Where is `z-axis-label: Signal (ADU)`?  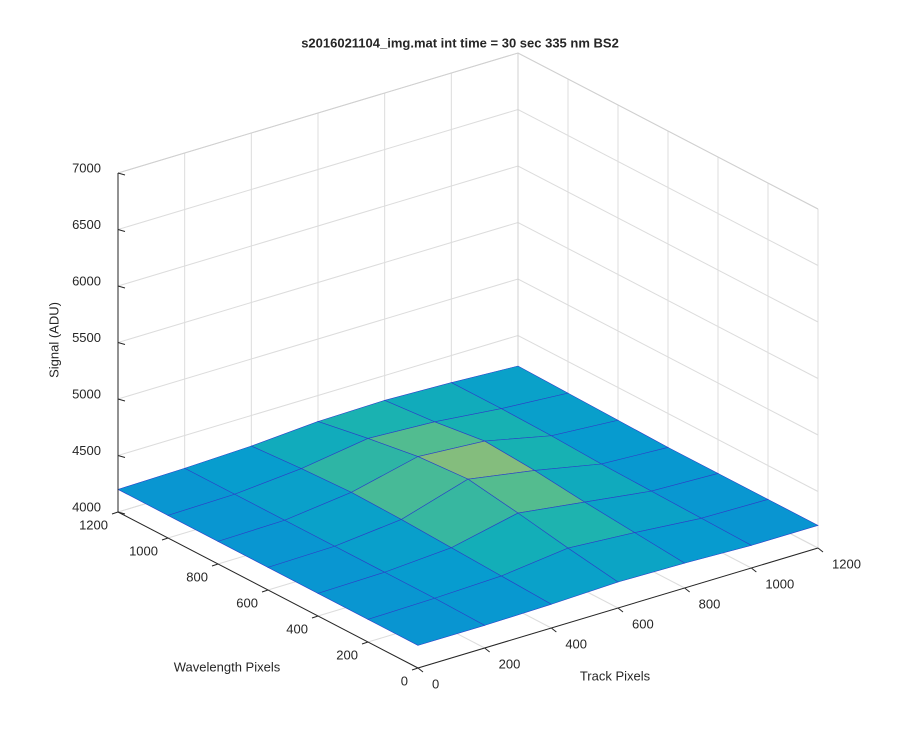 z-axis-label: Signal (ADU) is located at coordinates (53, 340).